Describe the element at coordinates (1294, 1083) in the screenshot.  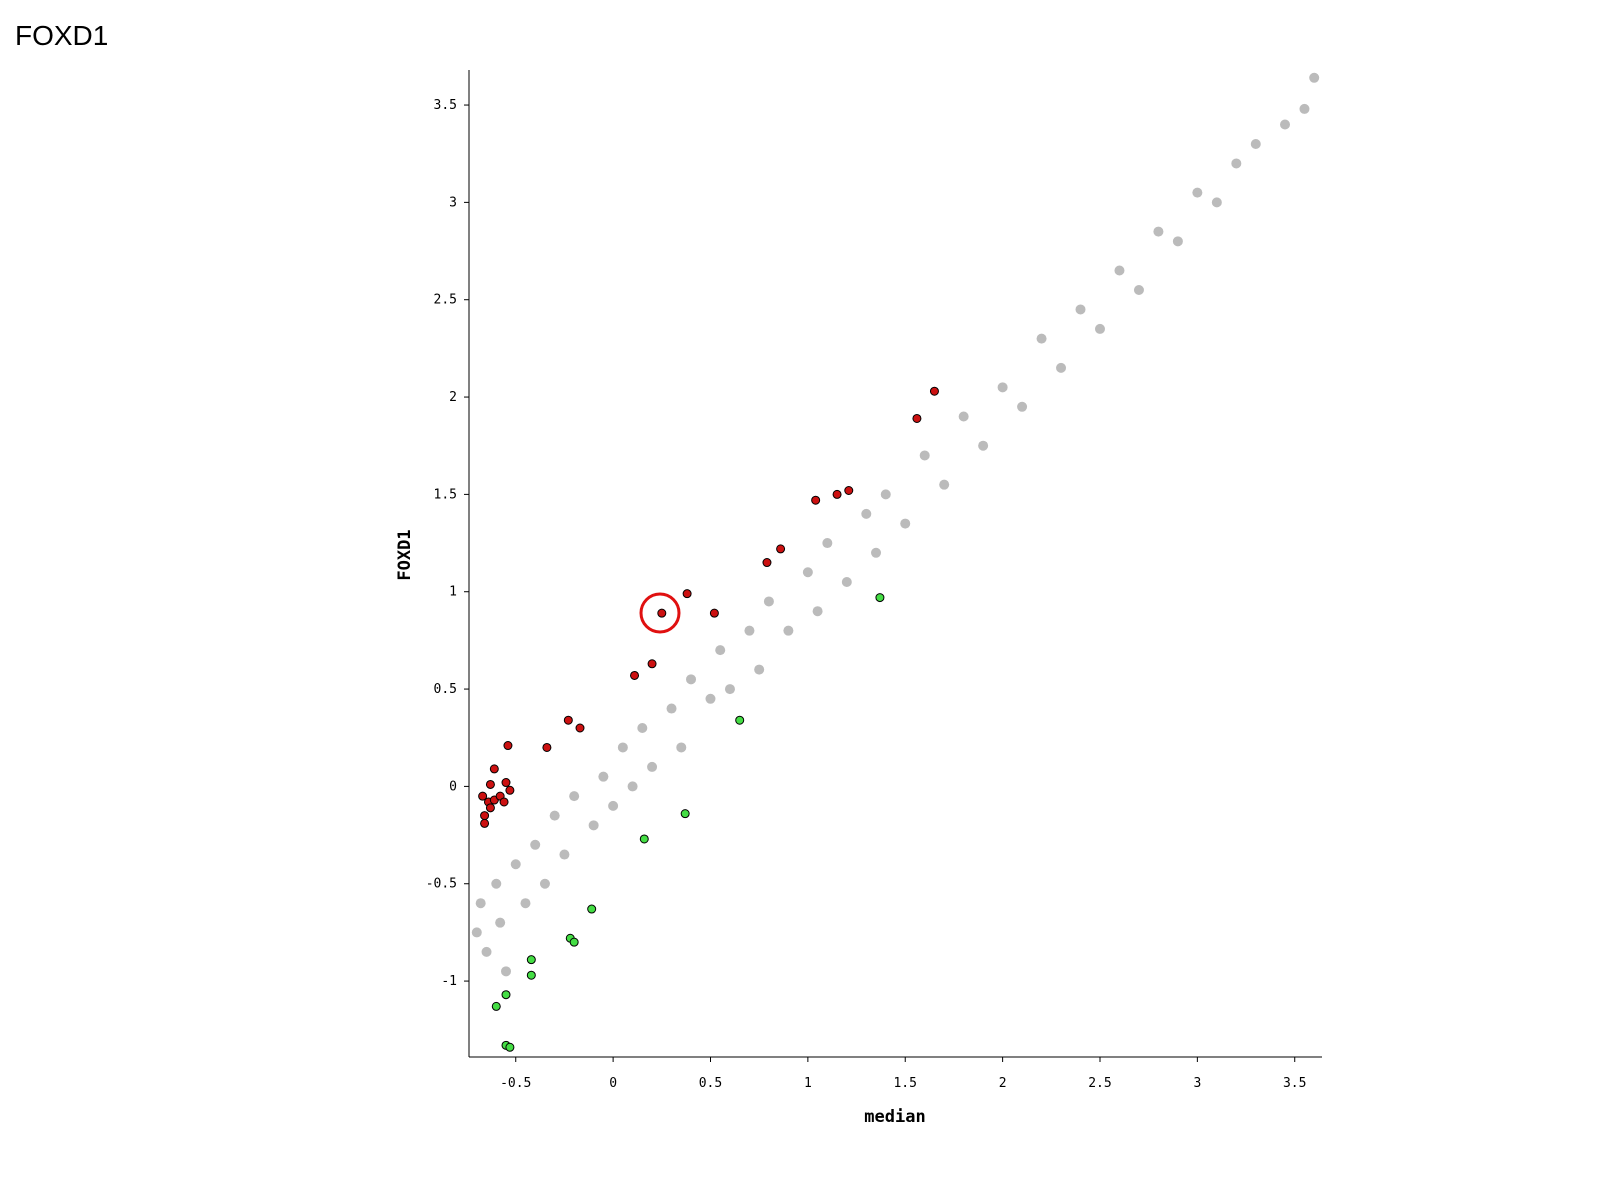
I see `x-tick-label: 3.5` at that location.